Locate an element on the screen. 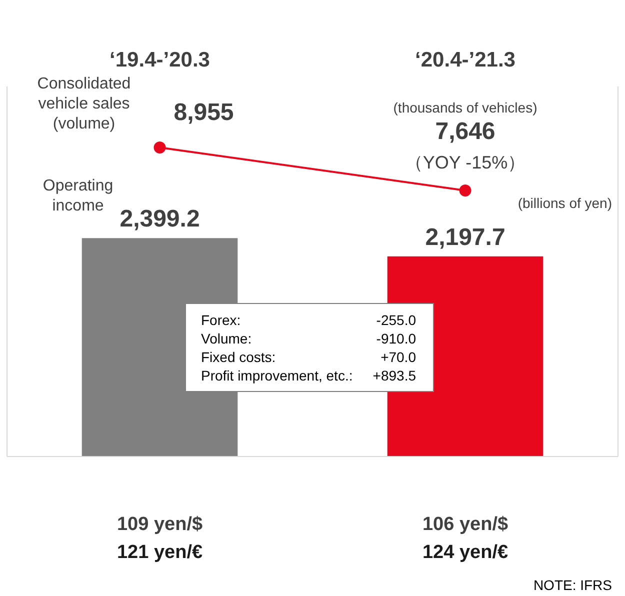 This screenshot has width=625, height=596. text: Volume: -910.0 is located at coordinates (308, 338).